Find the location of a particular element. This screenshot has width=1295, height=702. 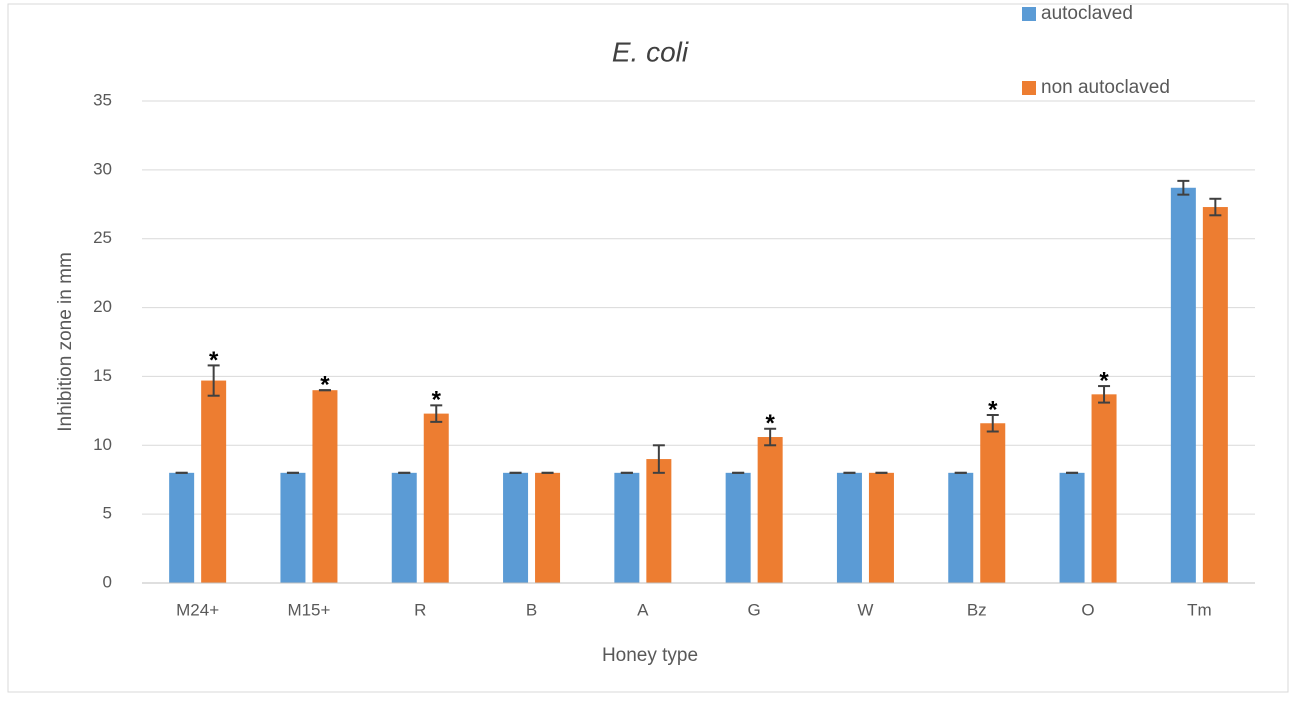

y-tick-label: 15 is located at coordinates (102, 375).